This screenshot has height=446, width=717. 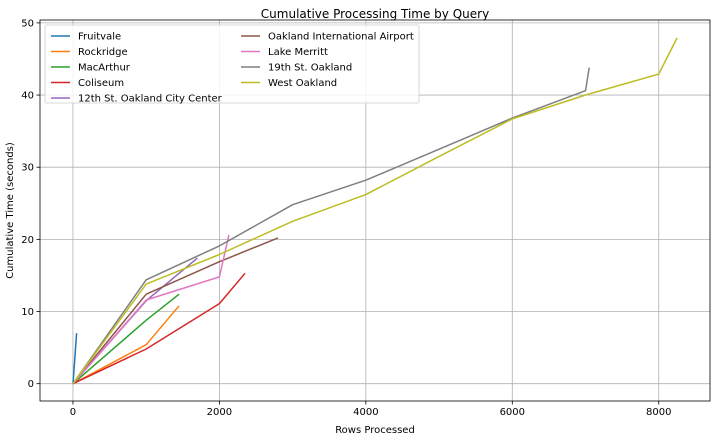 I want to click on chart-title: Cumulative Processing Time by Query, so click(x=375, y=14).